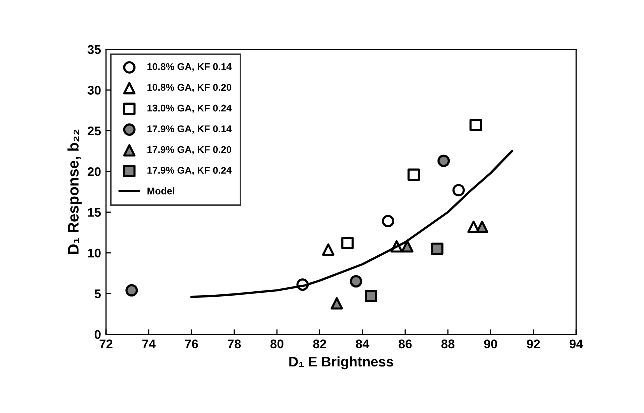 The height and width of the screenshot is (413, 644). Describe the element at coordinates (235, 344) in the screenshot. I see `x-tick-label: 78` at that location.